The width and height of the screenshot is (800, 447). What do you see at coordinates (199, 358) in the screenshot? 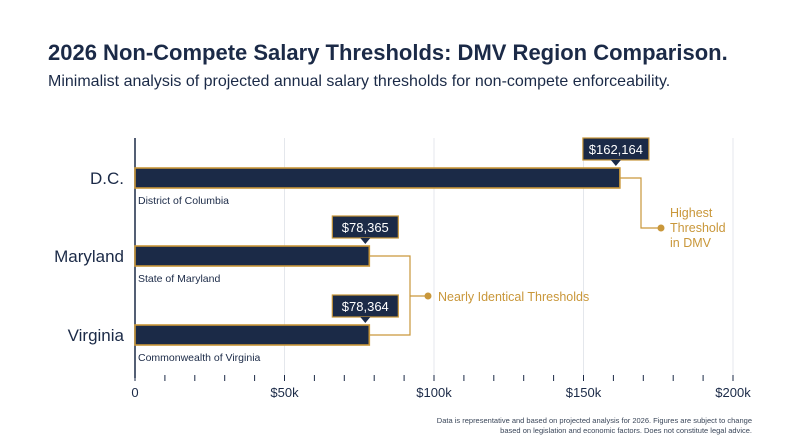
I see `category-subtitle: Commonwealth of Virginia` at bounding box center [199, 358].